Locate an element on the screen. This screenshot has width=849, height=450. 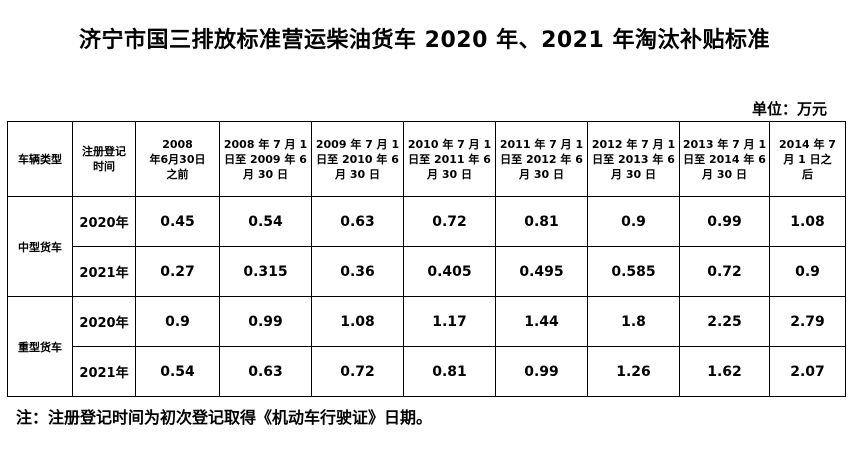
value-cell: 0.315 is located at coordinates (265, 272).